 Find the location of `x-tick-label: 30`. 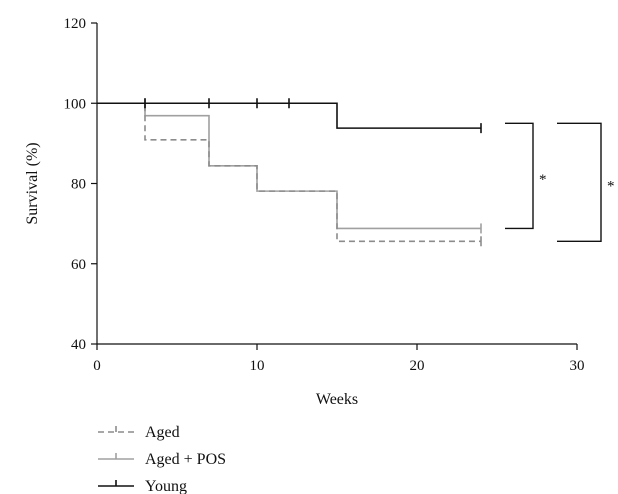

x-tick-label: 30 is located at coordinates (577, 366).